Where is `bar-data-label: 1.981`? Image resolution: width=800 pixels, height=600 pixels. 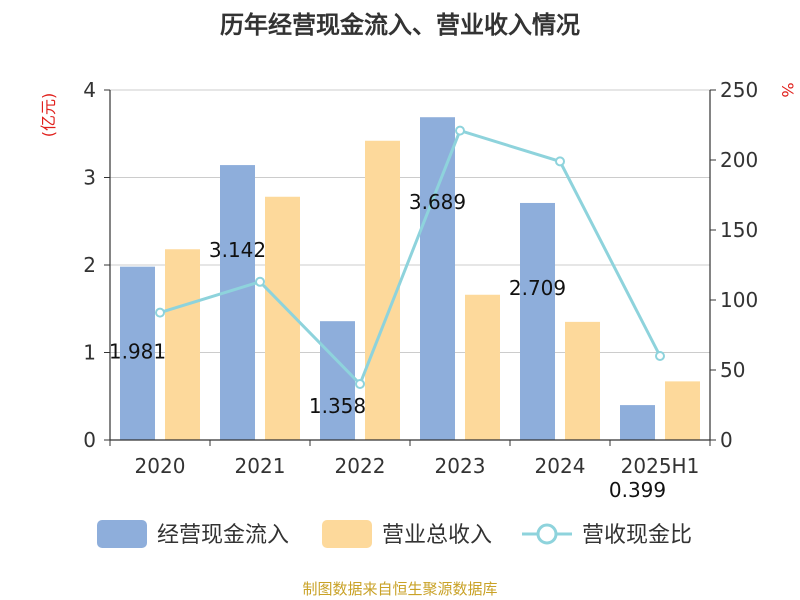 bar-data-label: 1.981 is located at coordinates (137, 352).